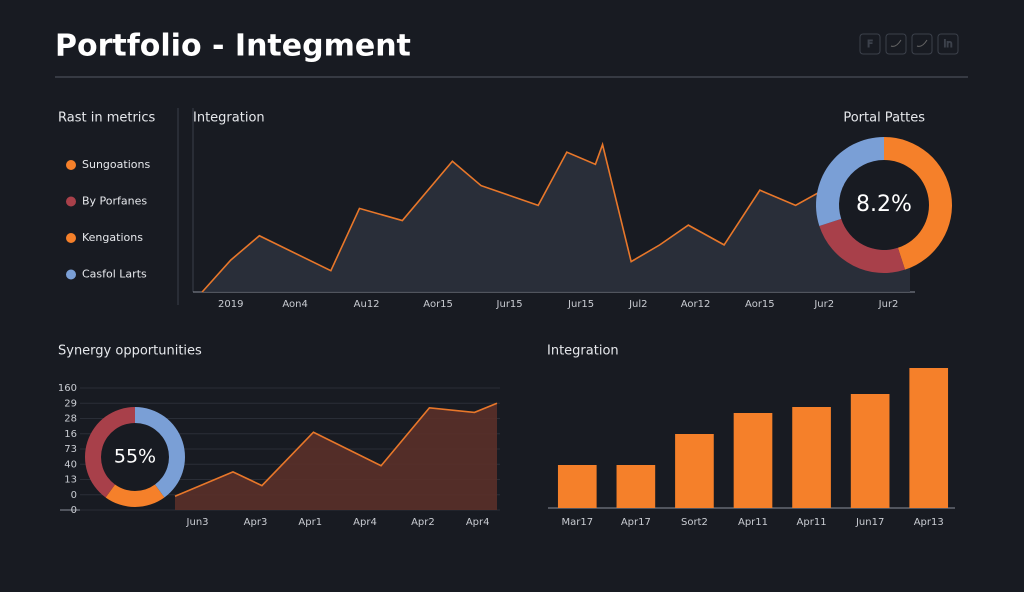  I want to click on chart-title: Synergy opportunities, so click(130, 351).